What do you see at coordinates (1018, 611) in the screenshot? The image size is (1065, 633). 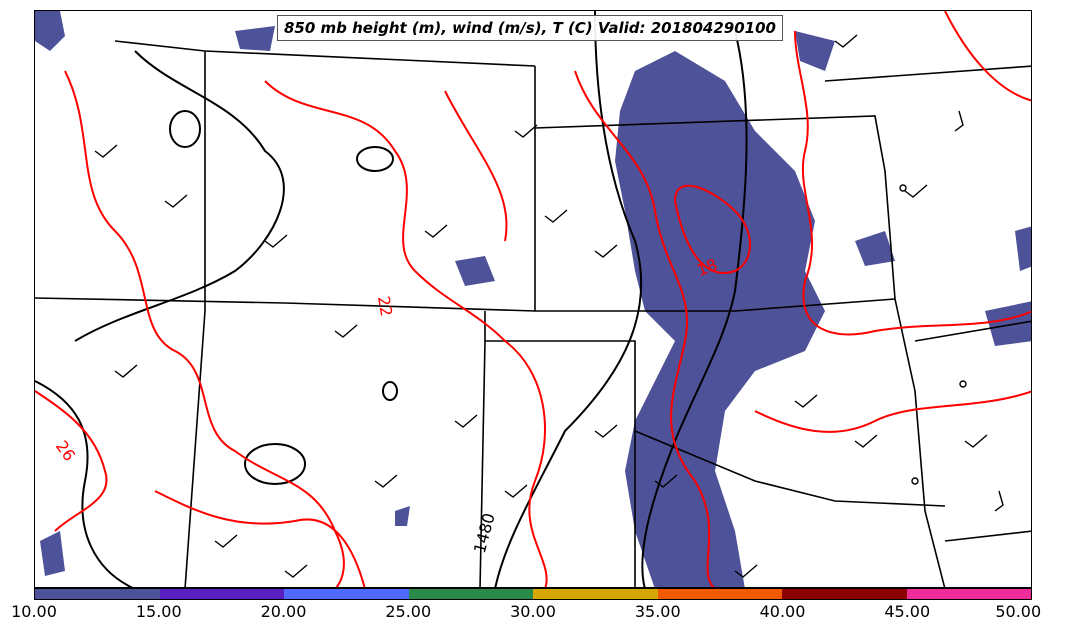 I see `colorbar-tick-label: 50.00` at bounding box center [1018, 611].